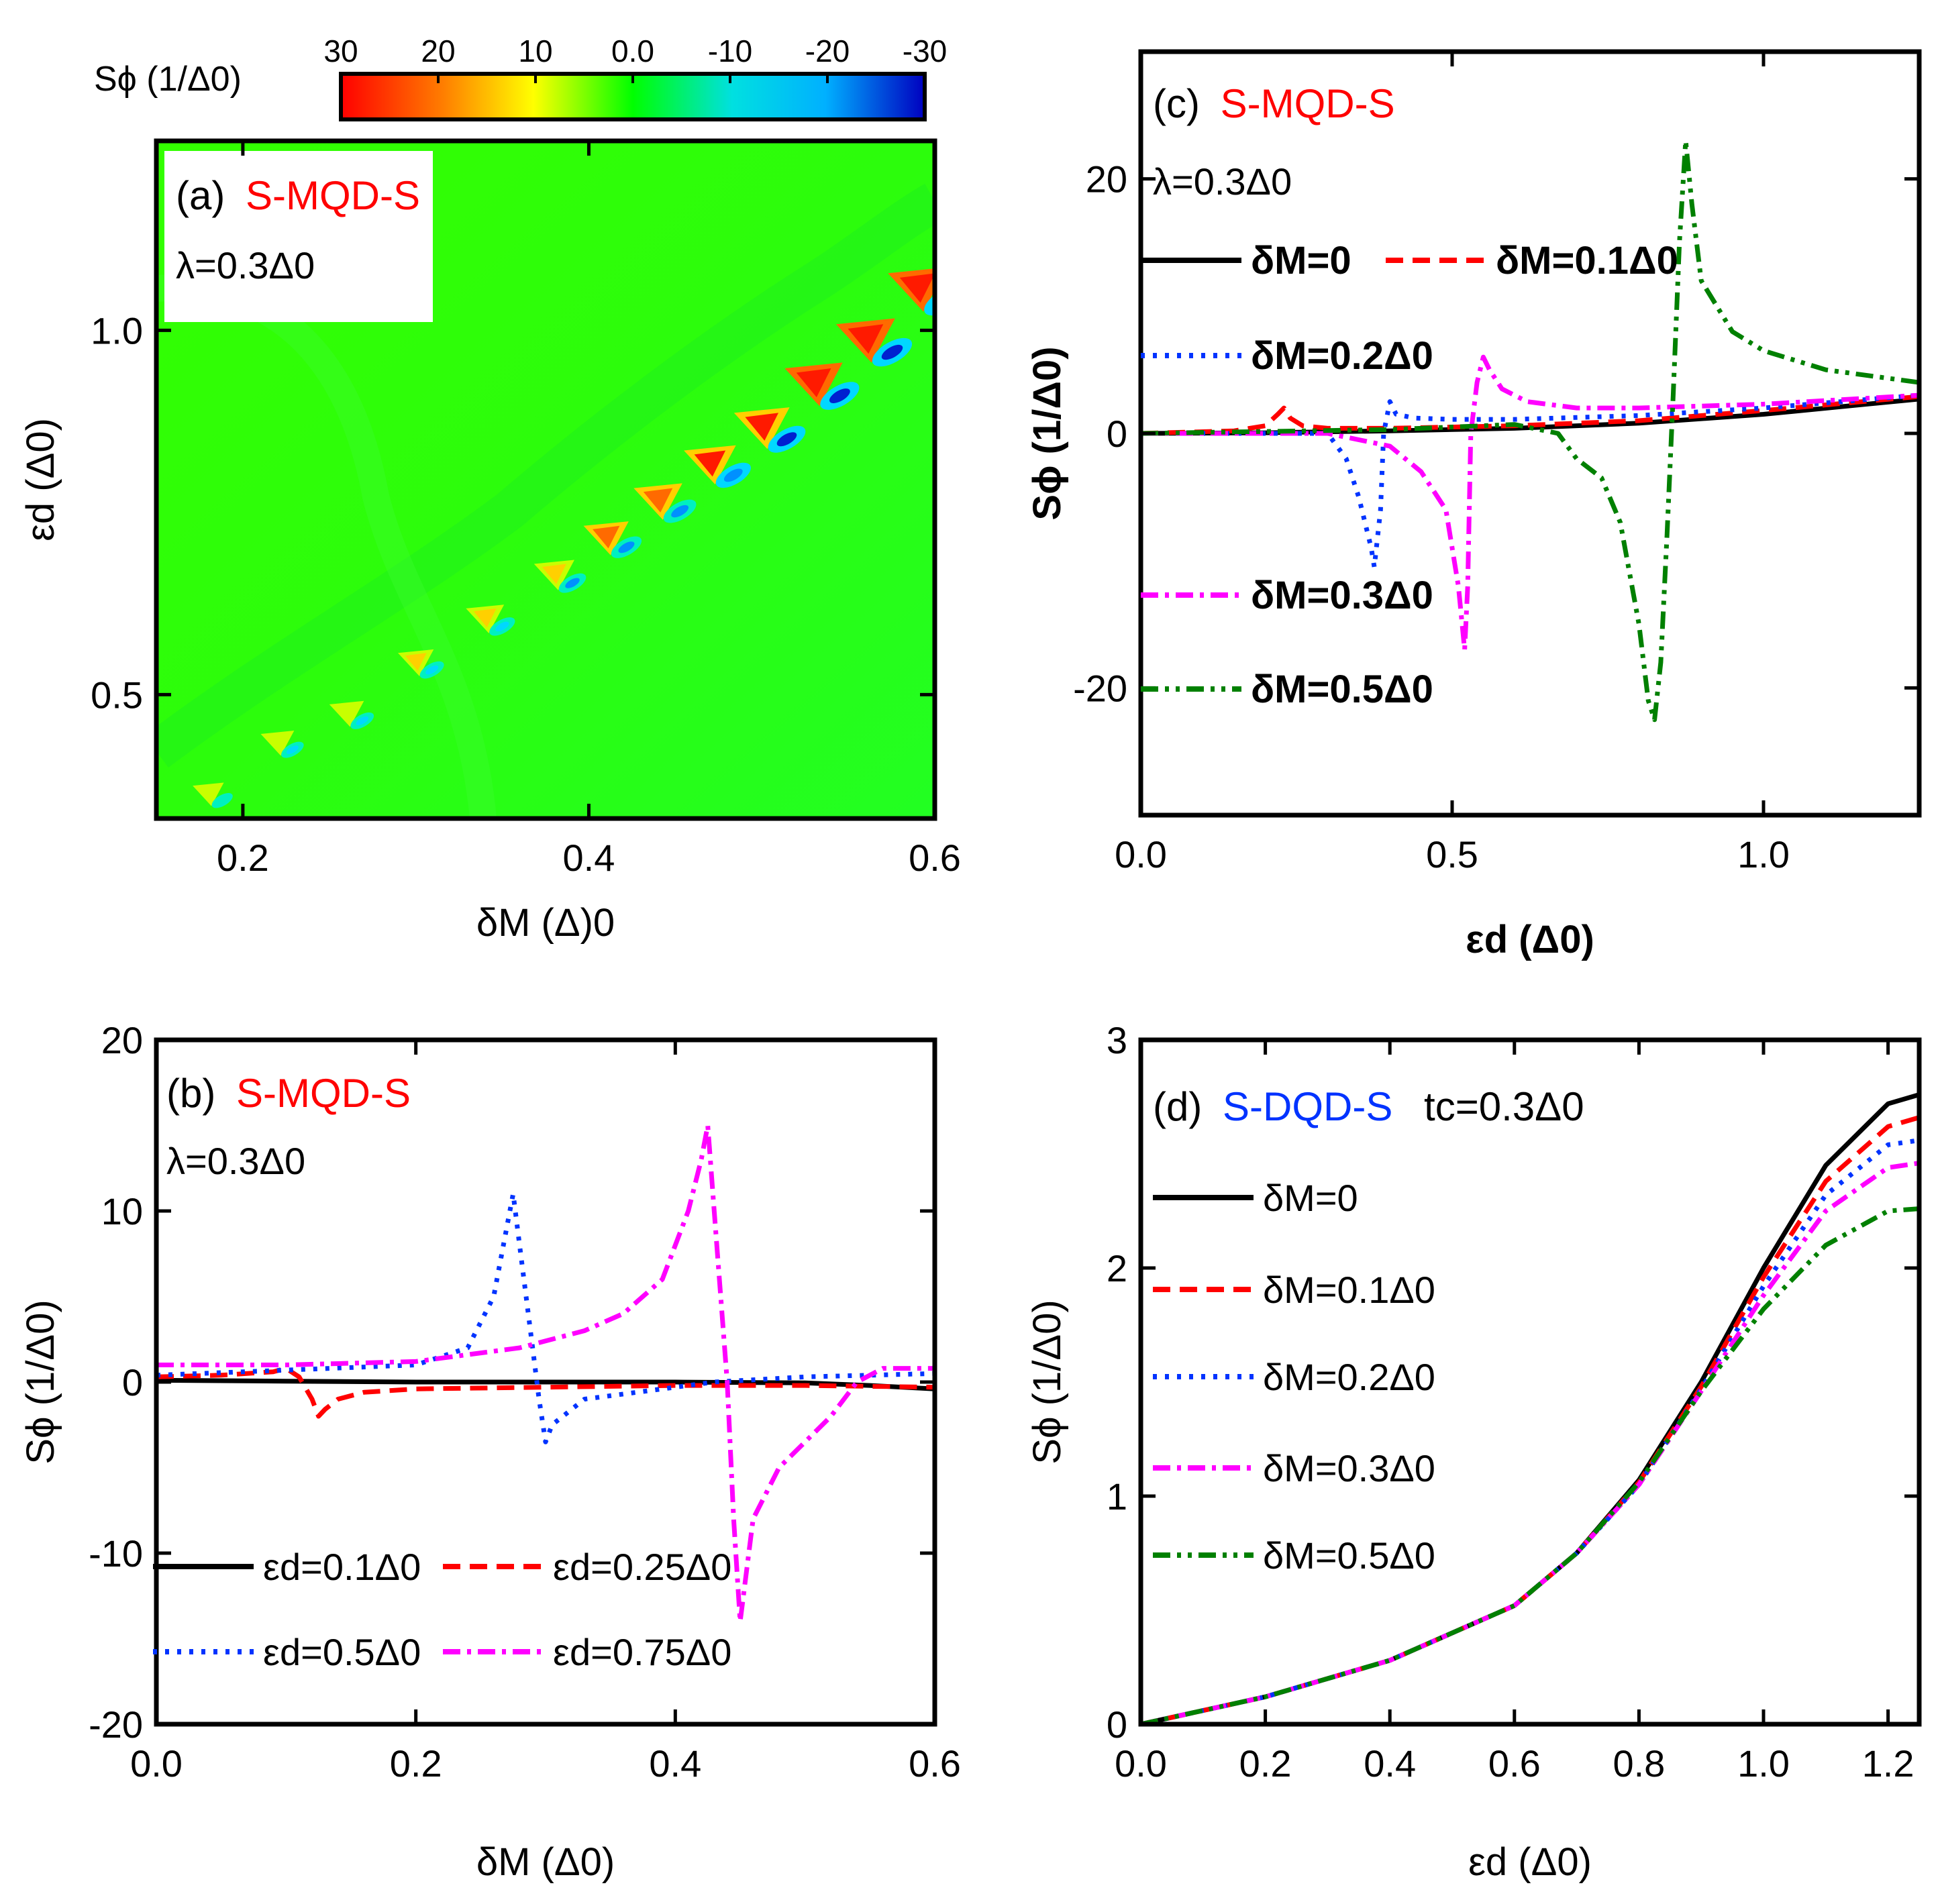  I want to click on panel-a-label: (a), so click(200, 195).